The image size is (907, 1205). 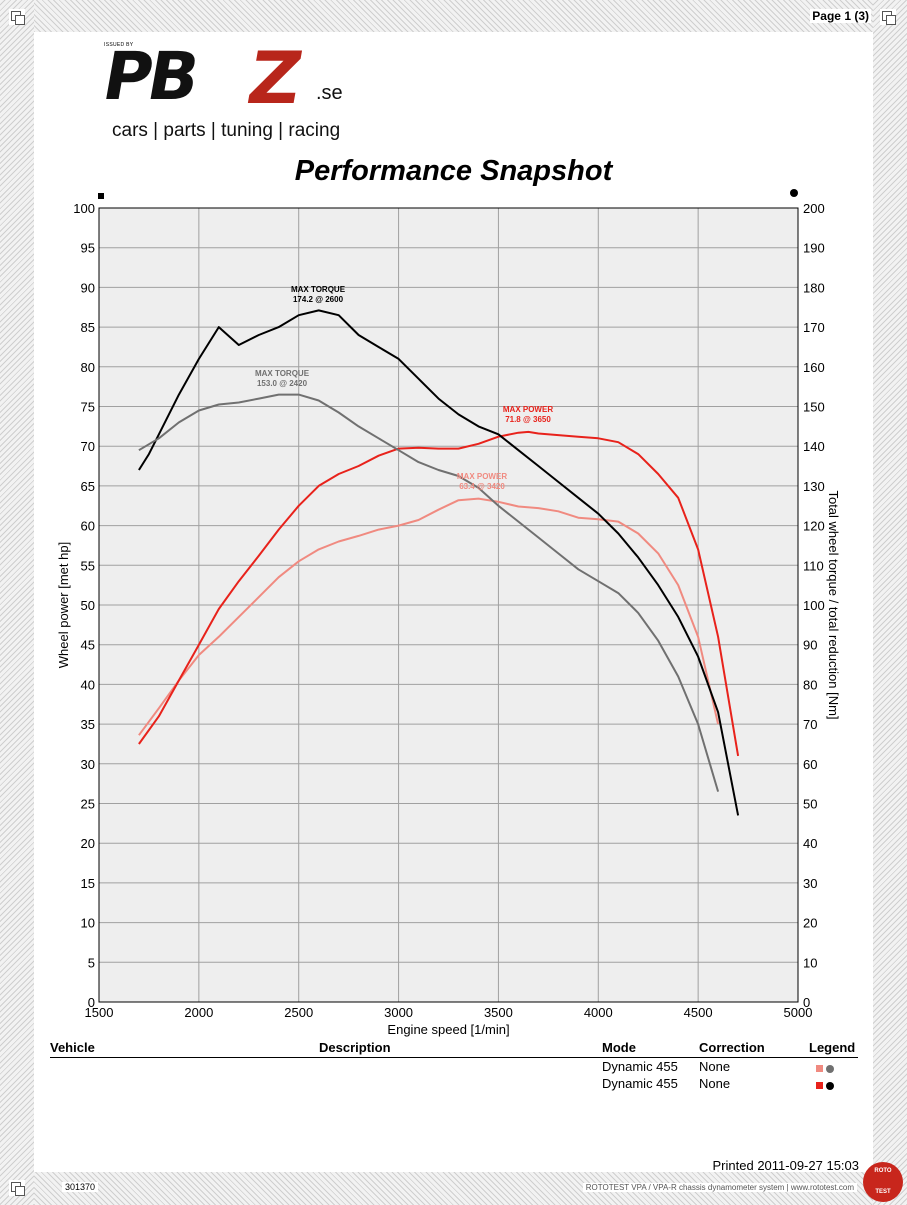 I want to click on x-tick-label: 1500, so click(x=99, y=1012).